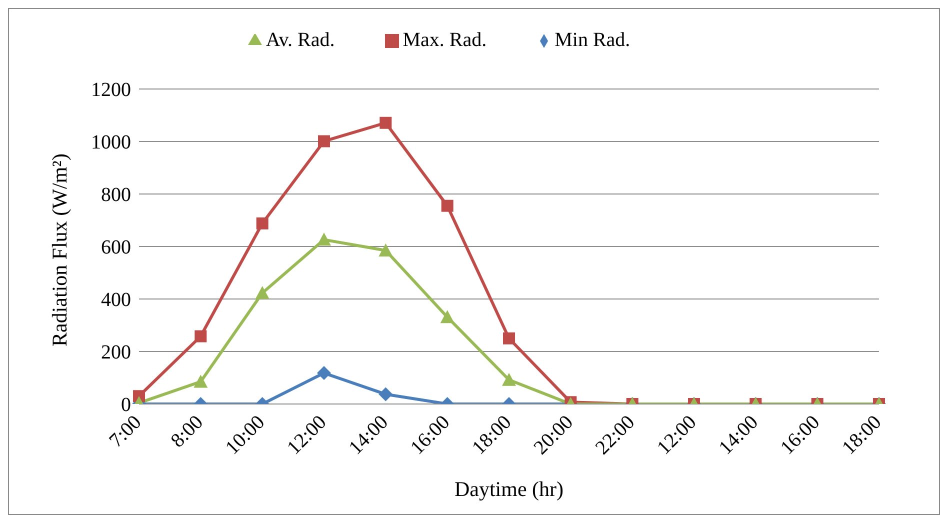  What do you see at coordinates (111, 143) in the screenshot?
I see `y-tick-label: 1000` at bounding box center [111, 143].